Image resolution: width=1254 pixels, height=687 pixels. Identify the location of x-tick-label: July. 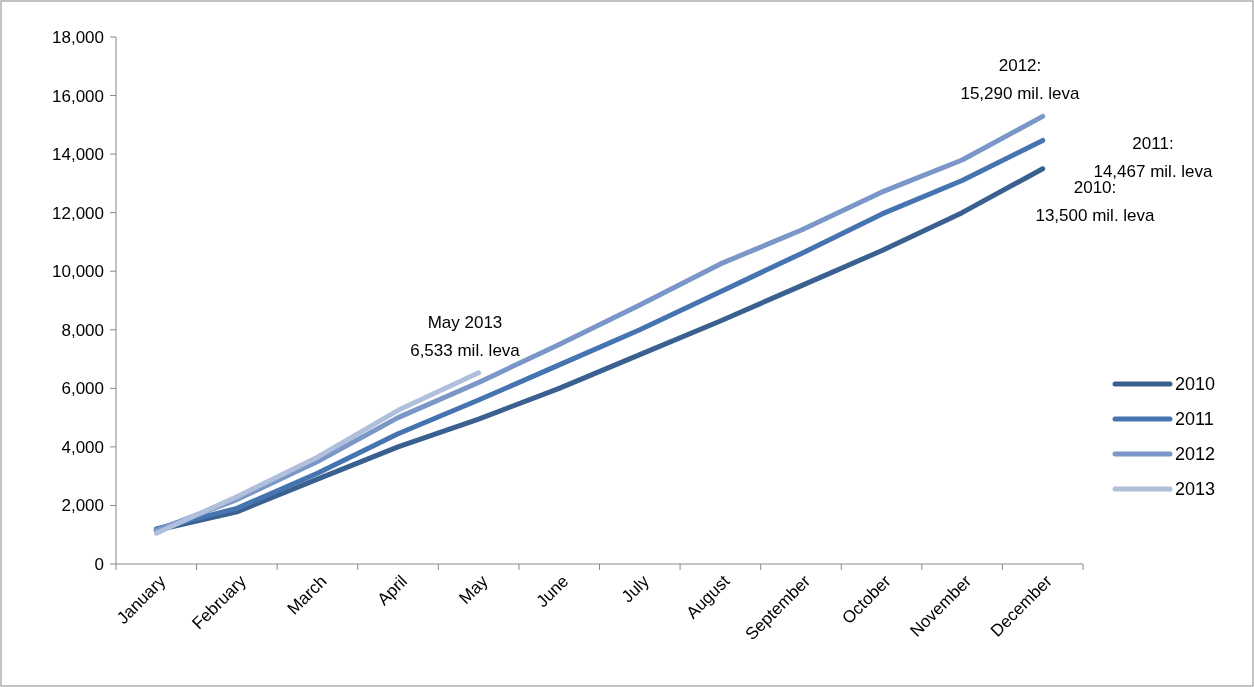
(636, 589).